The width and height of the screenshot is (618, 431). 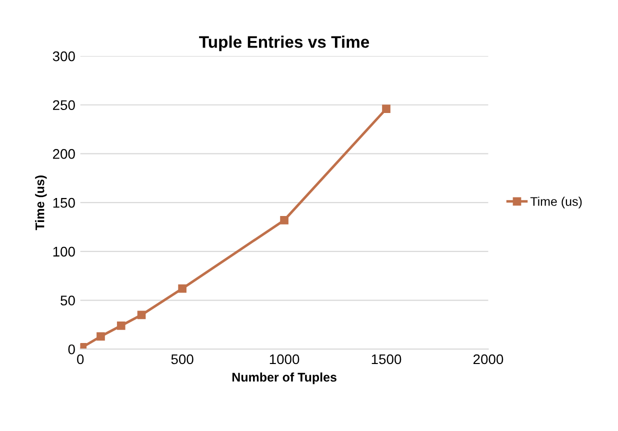 I want to click on x-axis-title: Number of Tuples, so click(x=284, y=378).